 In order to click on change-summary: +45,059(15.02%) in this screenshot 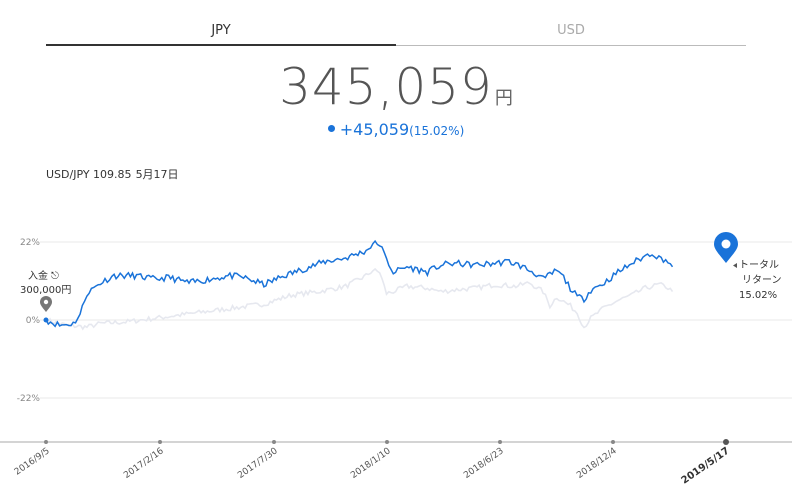, I will do `click(396, 129)`.